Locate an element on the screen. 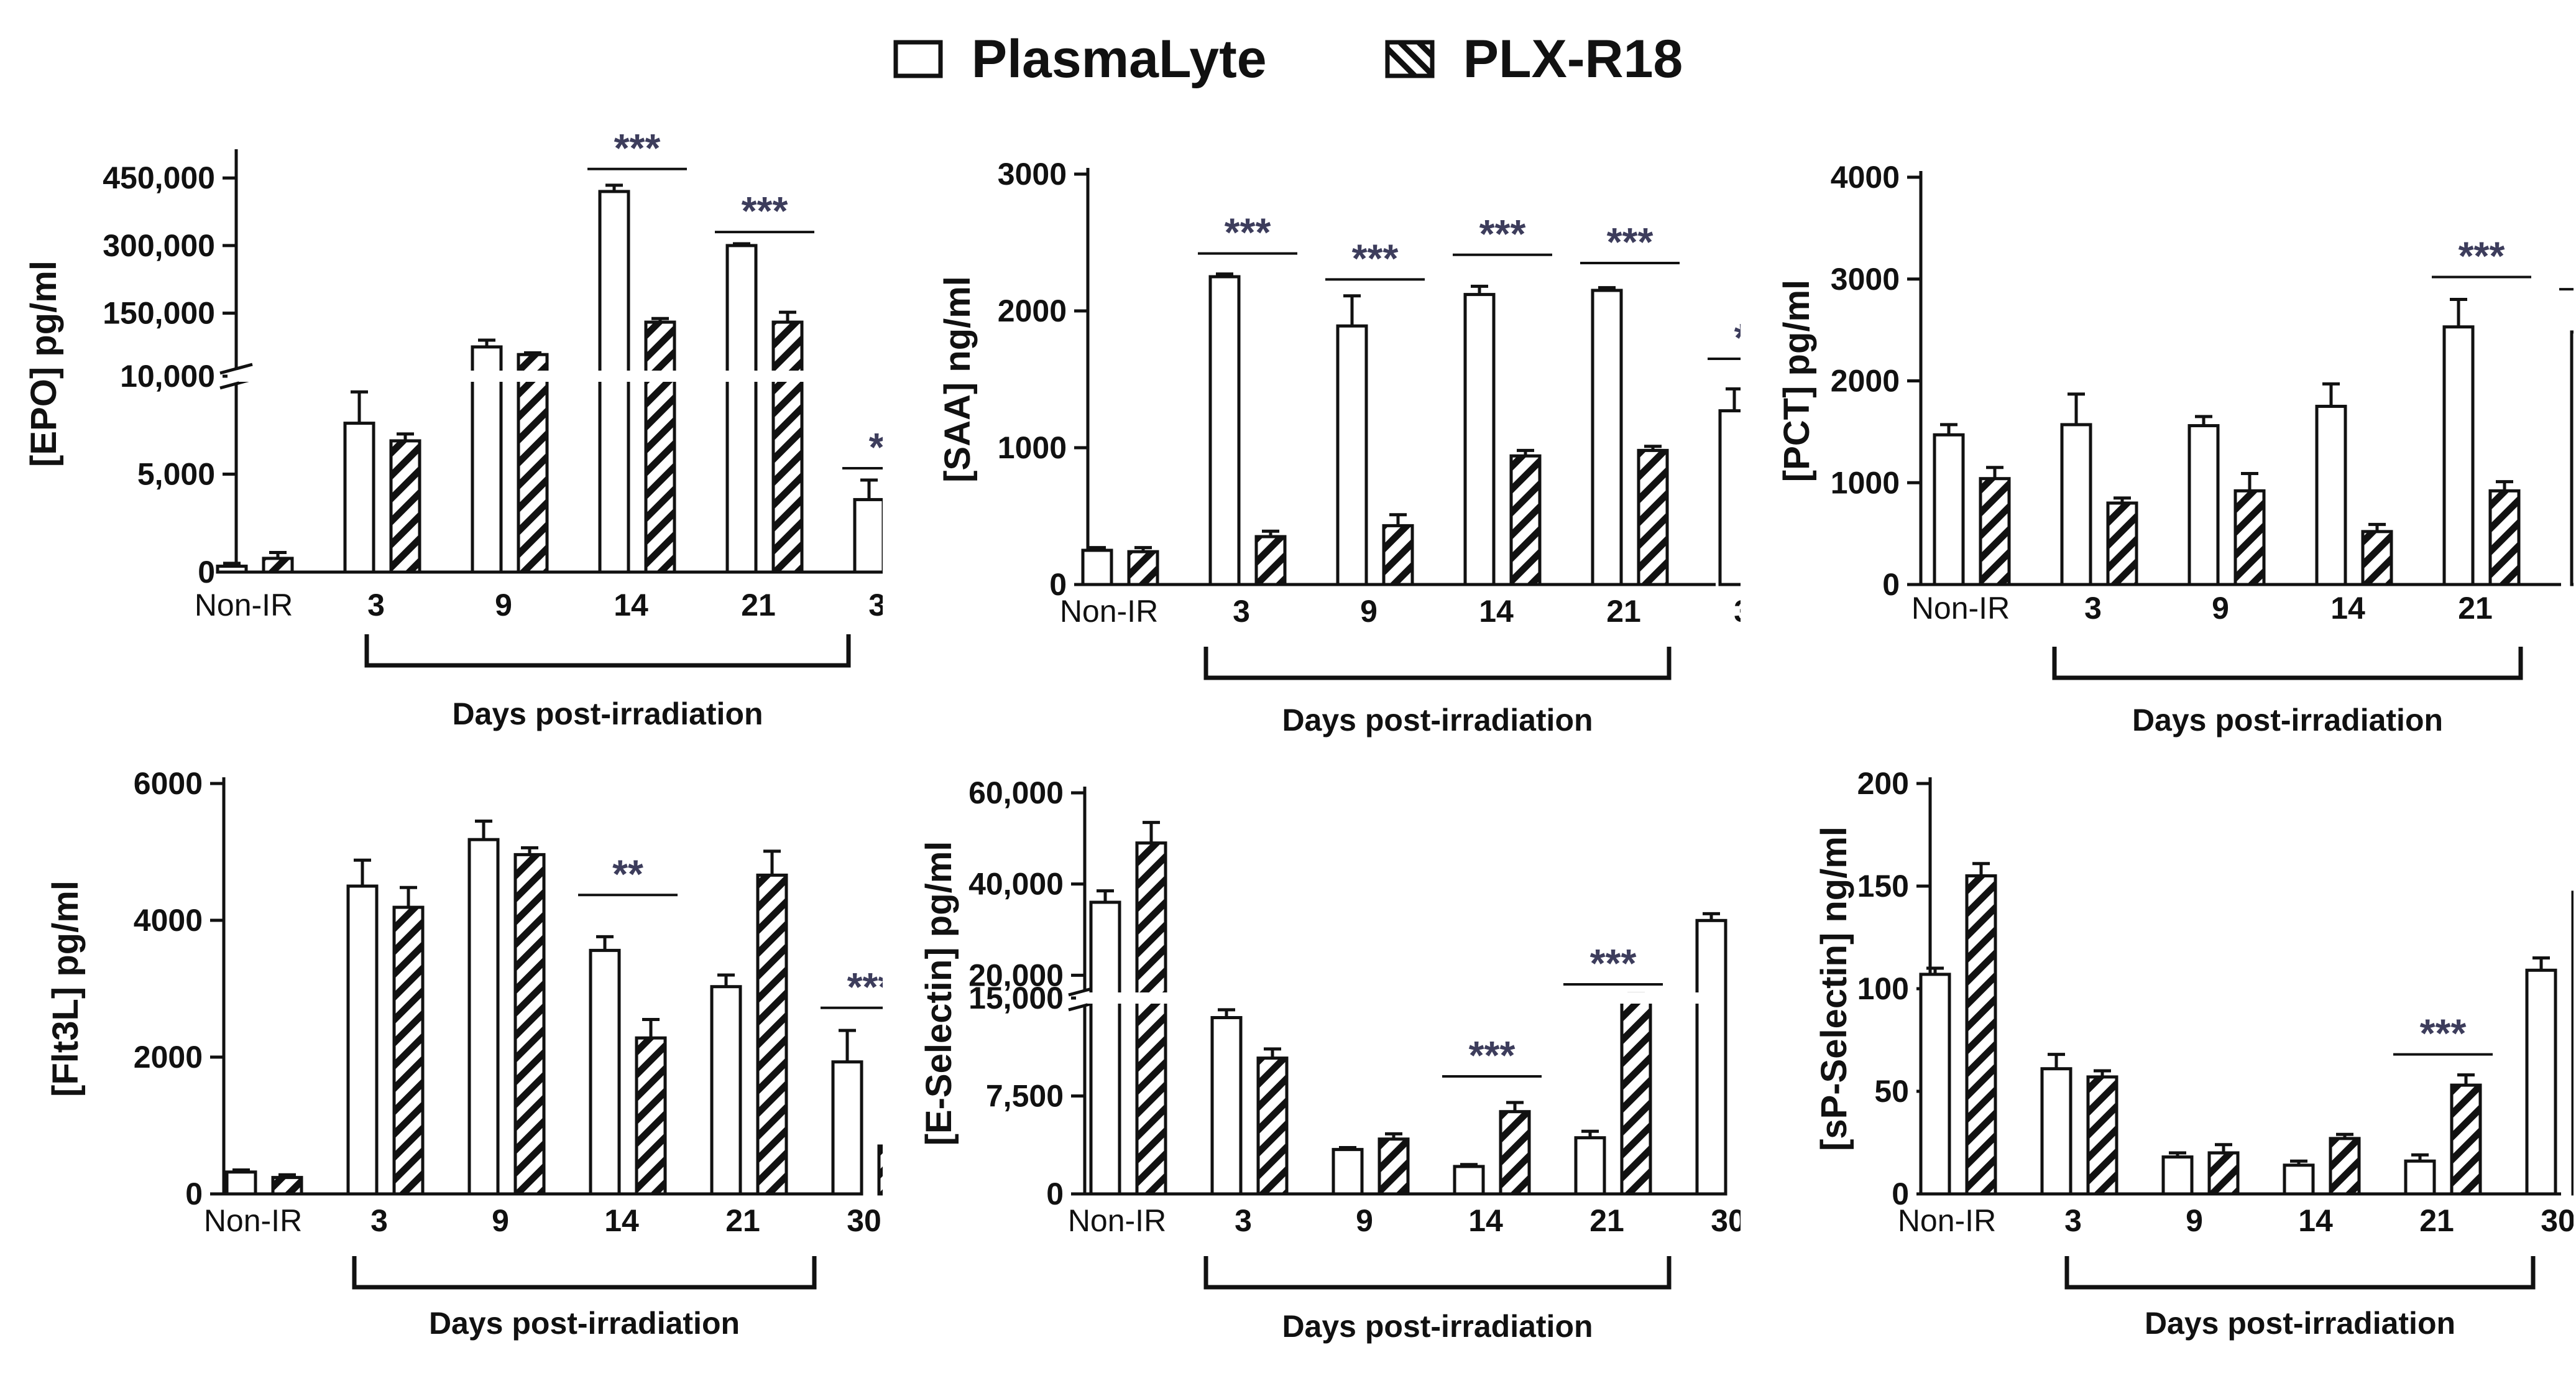 The height and width of the screenshot is (1373, 2576). y-axis-title: [EPO] pg/ml is located at coordinates (44, 364).